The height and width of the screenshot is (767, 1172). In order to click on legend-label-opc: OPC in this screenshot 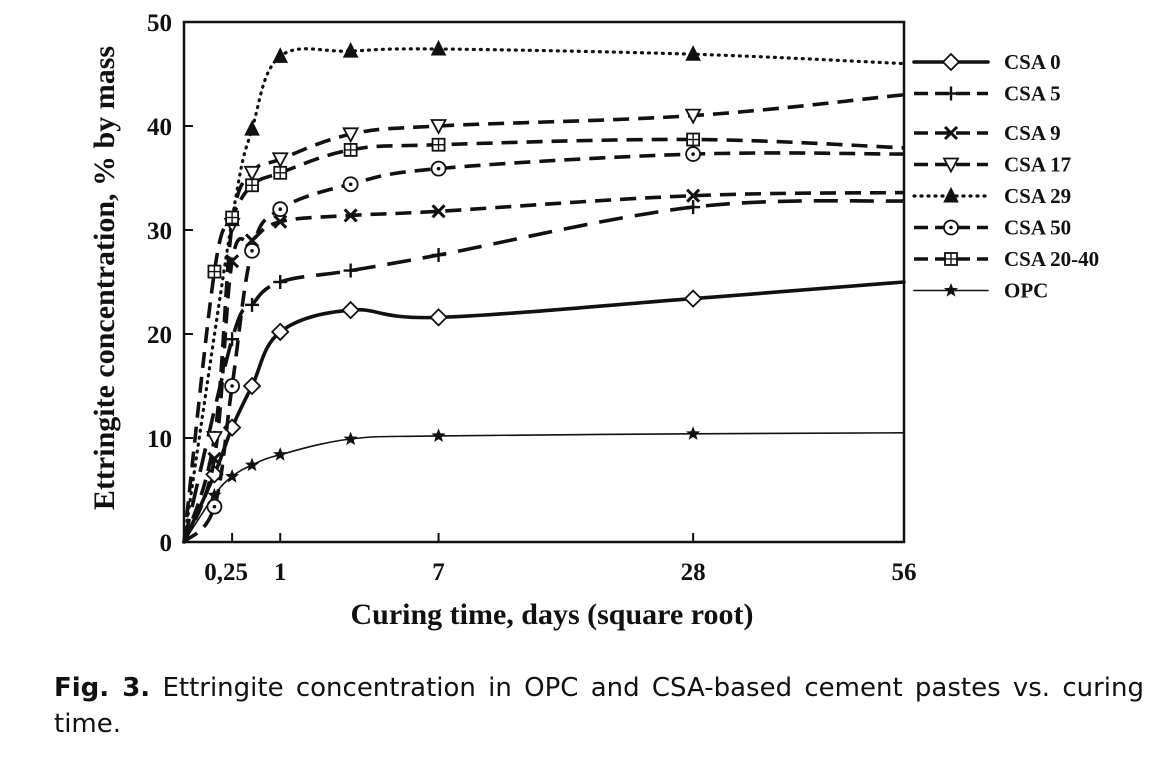, I will do `click(1026, 291)`.